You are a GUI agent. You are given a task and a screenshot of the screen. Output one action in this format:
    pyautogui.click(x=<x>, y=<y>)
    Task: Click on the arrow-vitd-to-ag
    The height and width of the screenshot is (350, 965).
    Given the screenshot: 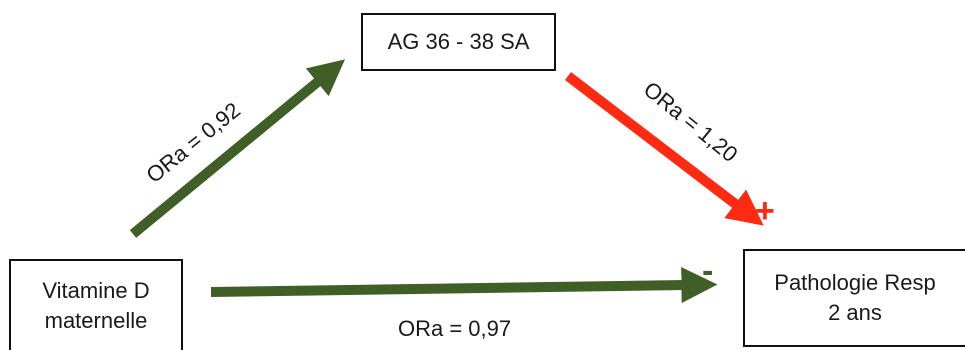 What is the action you would take?
    pyautogui.click(x=237, y=148)
    